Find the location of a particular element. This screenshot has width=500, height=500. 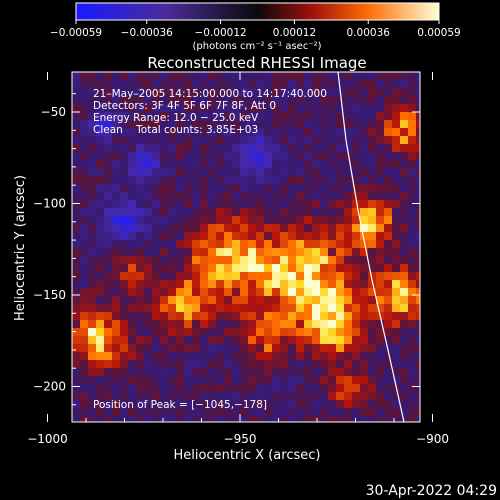

colorbar is located at coordinates (257, 11).